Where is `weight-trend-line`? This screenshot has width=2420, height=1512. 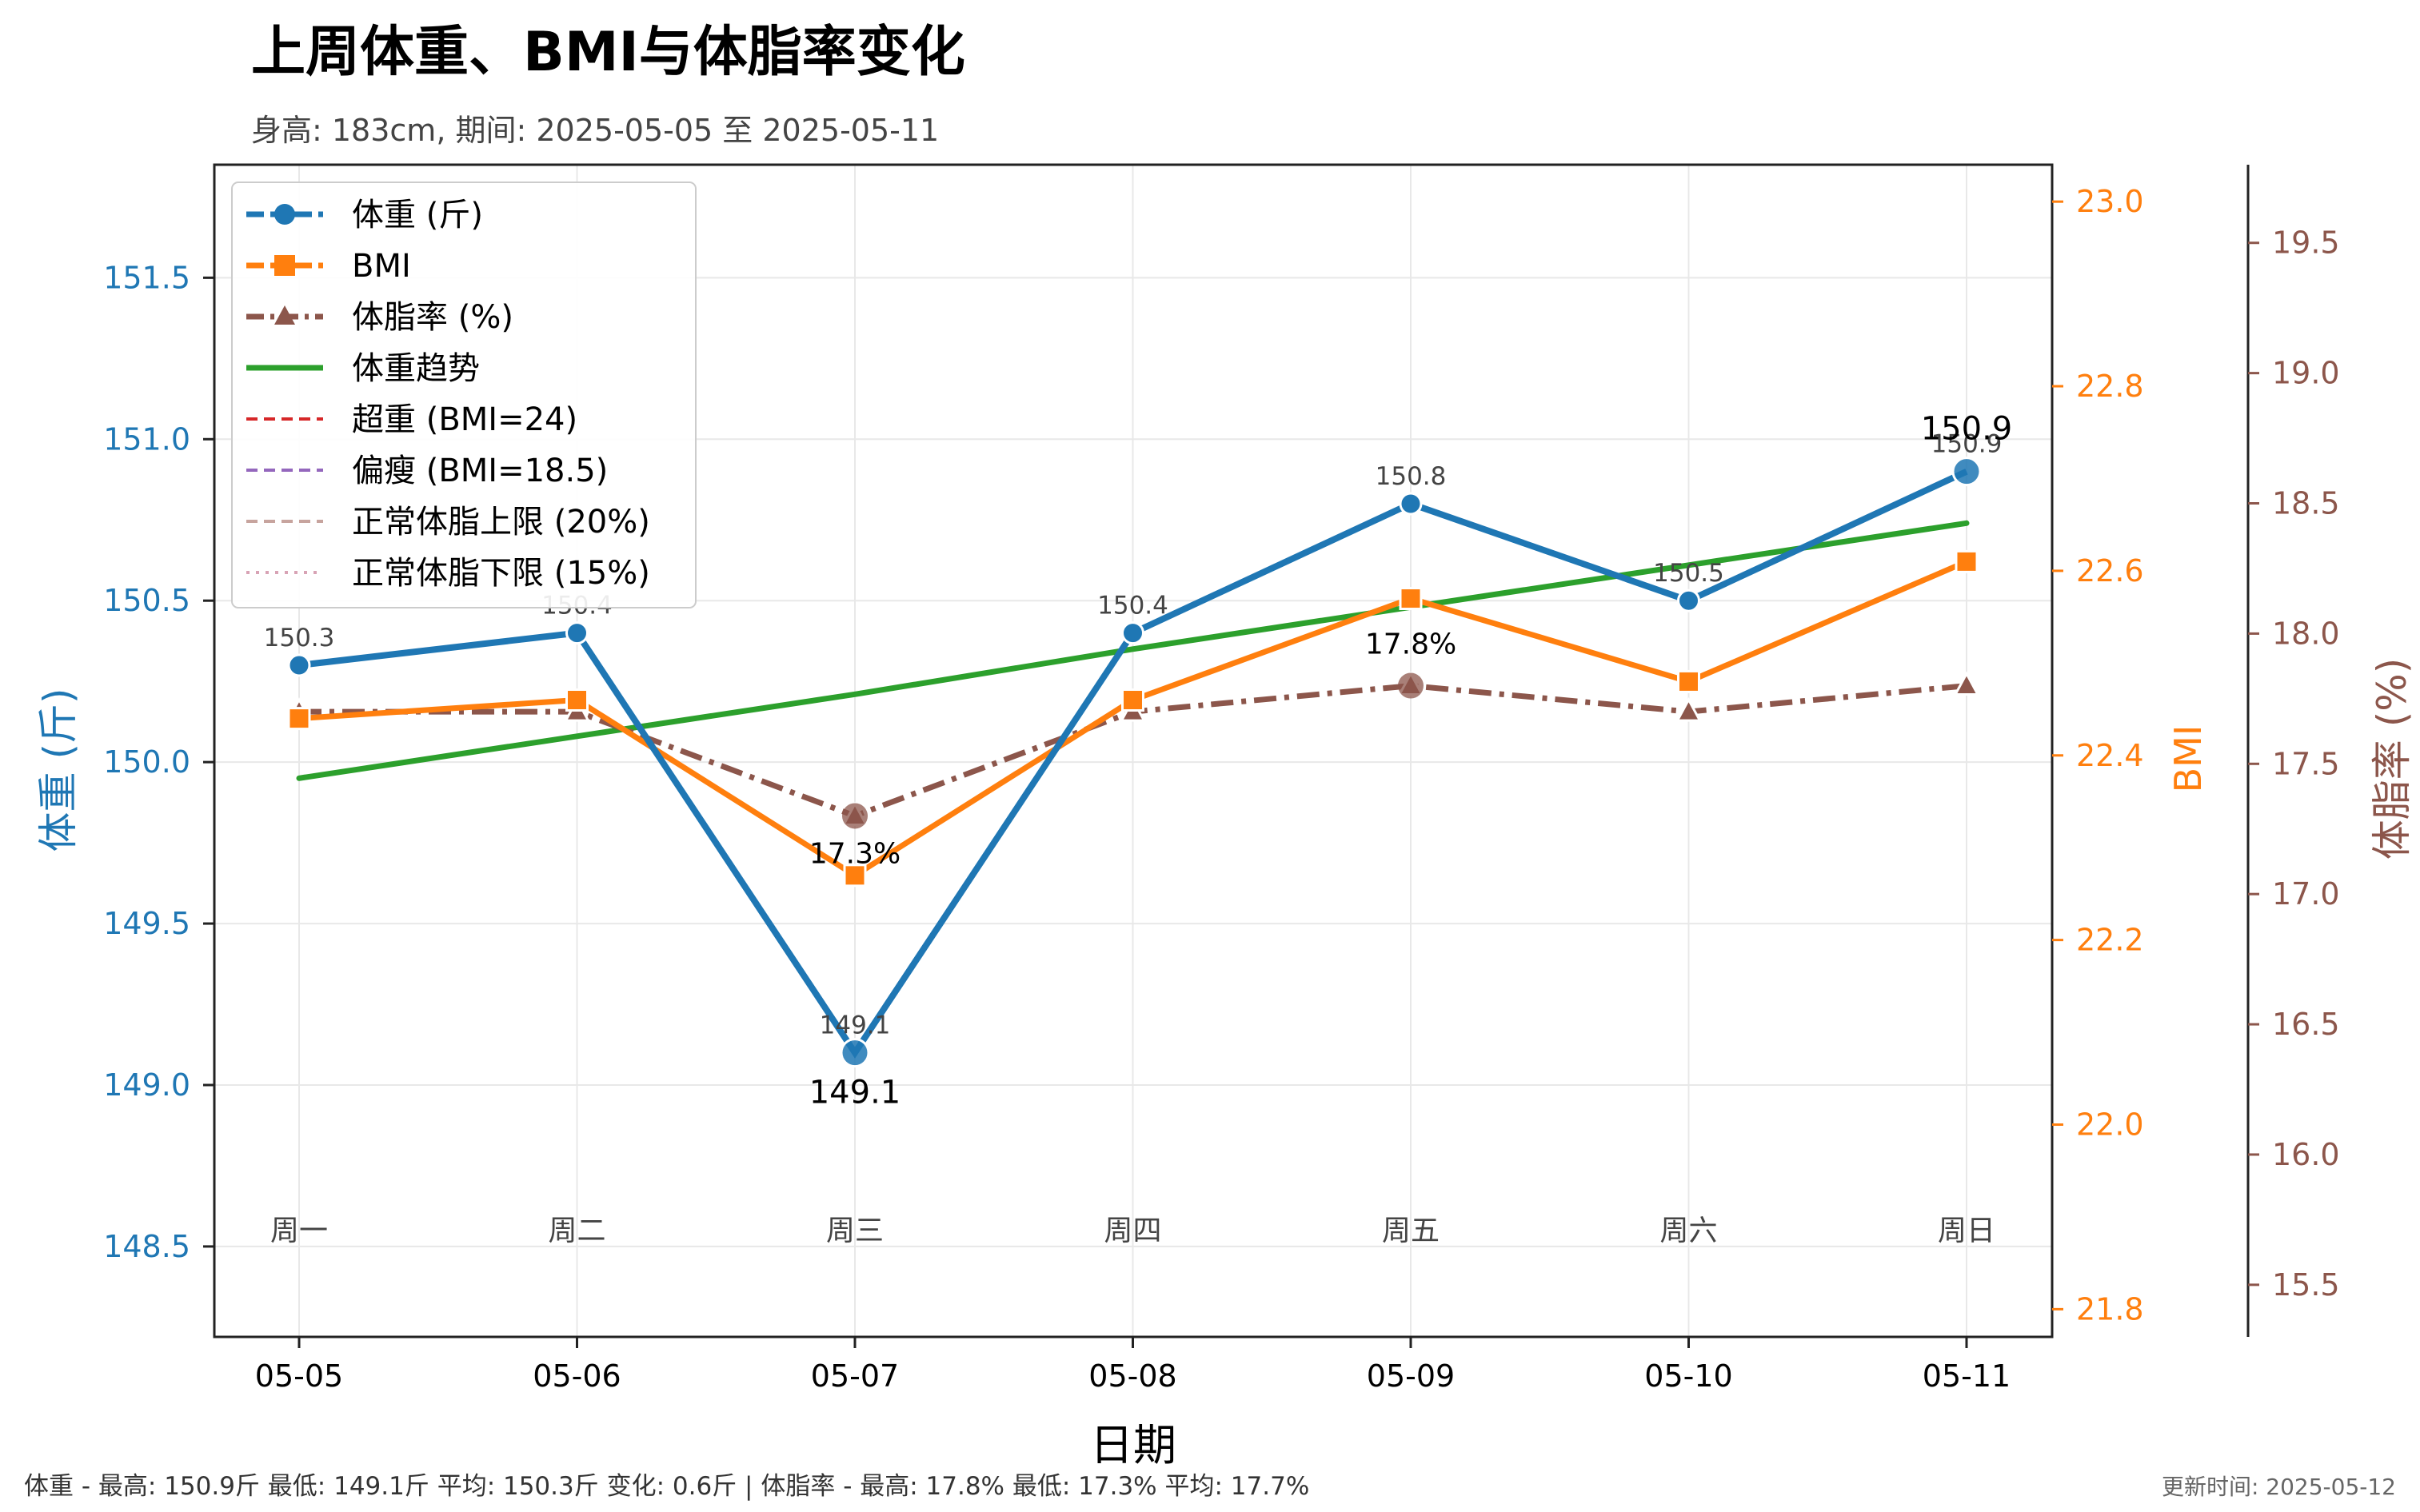
weight-trend-line is located at coordinates (1133, 650).